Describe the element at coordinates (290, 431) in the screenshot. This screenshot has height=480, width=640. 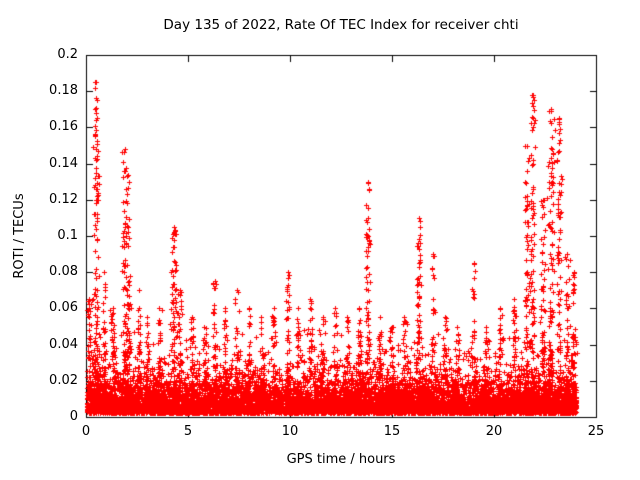
I see `x-tick-label: 10` at that location.